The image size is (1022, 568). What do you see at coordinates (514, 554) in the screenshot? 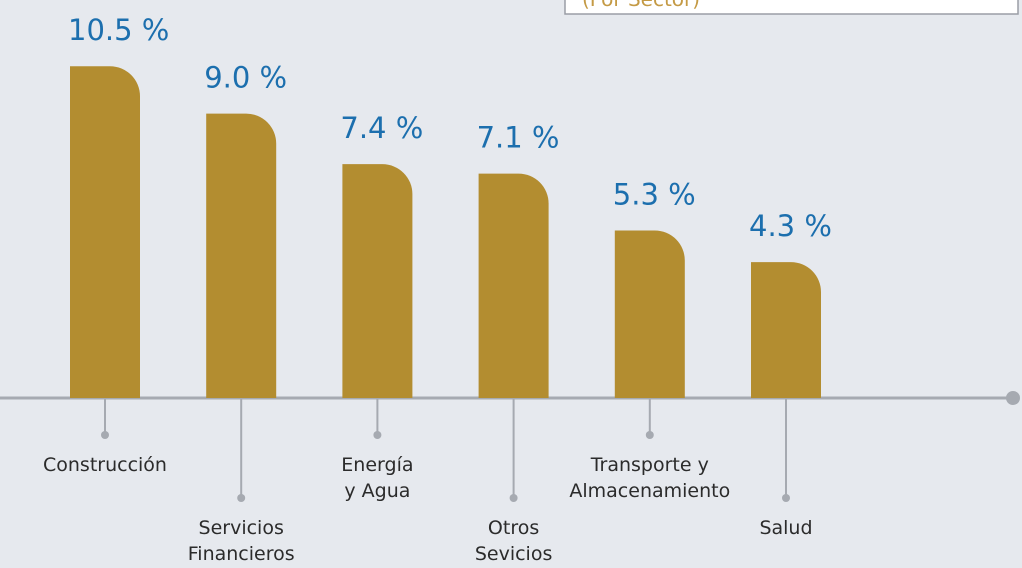
I see `x-tick-label: Sevicios` at bounding box center [514, 554].